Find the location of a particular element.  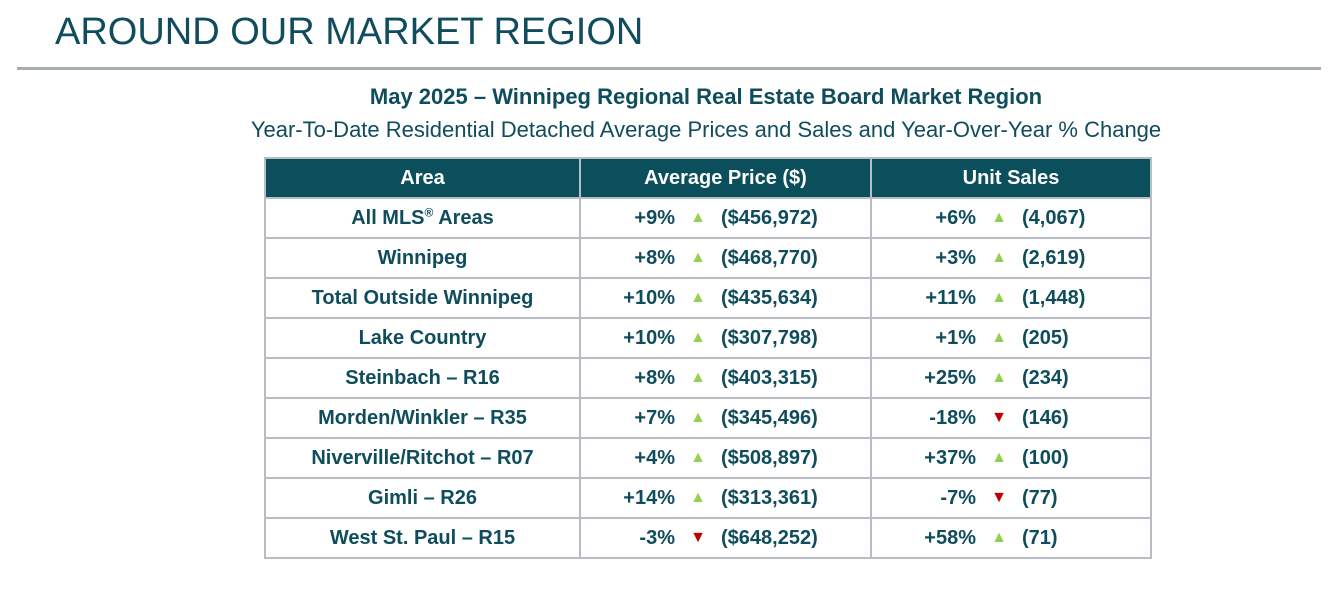

price-percent-change: +9% is located at coordinates (654, 217).